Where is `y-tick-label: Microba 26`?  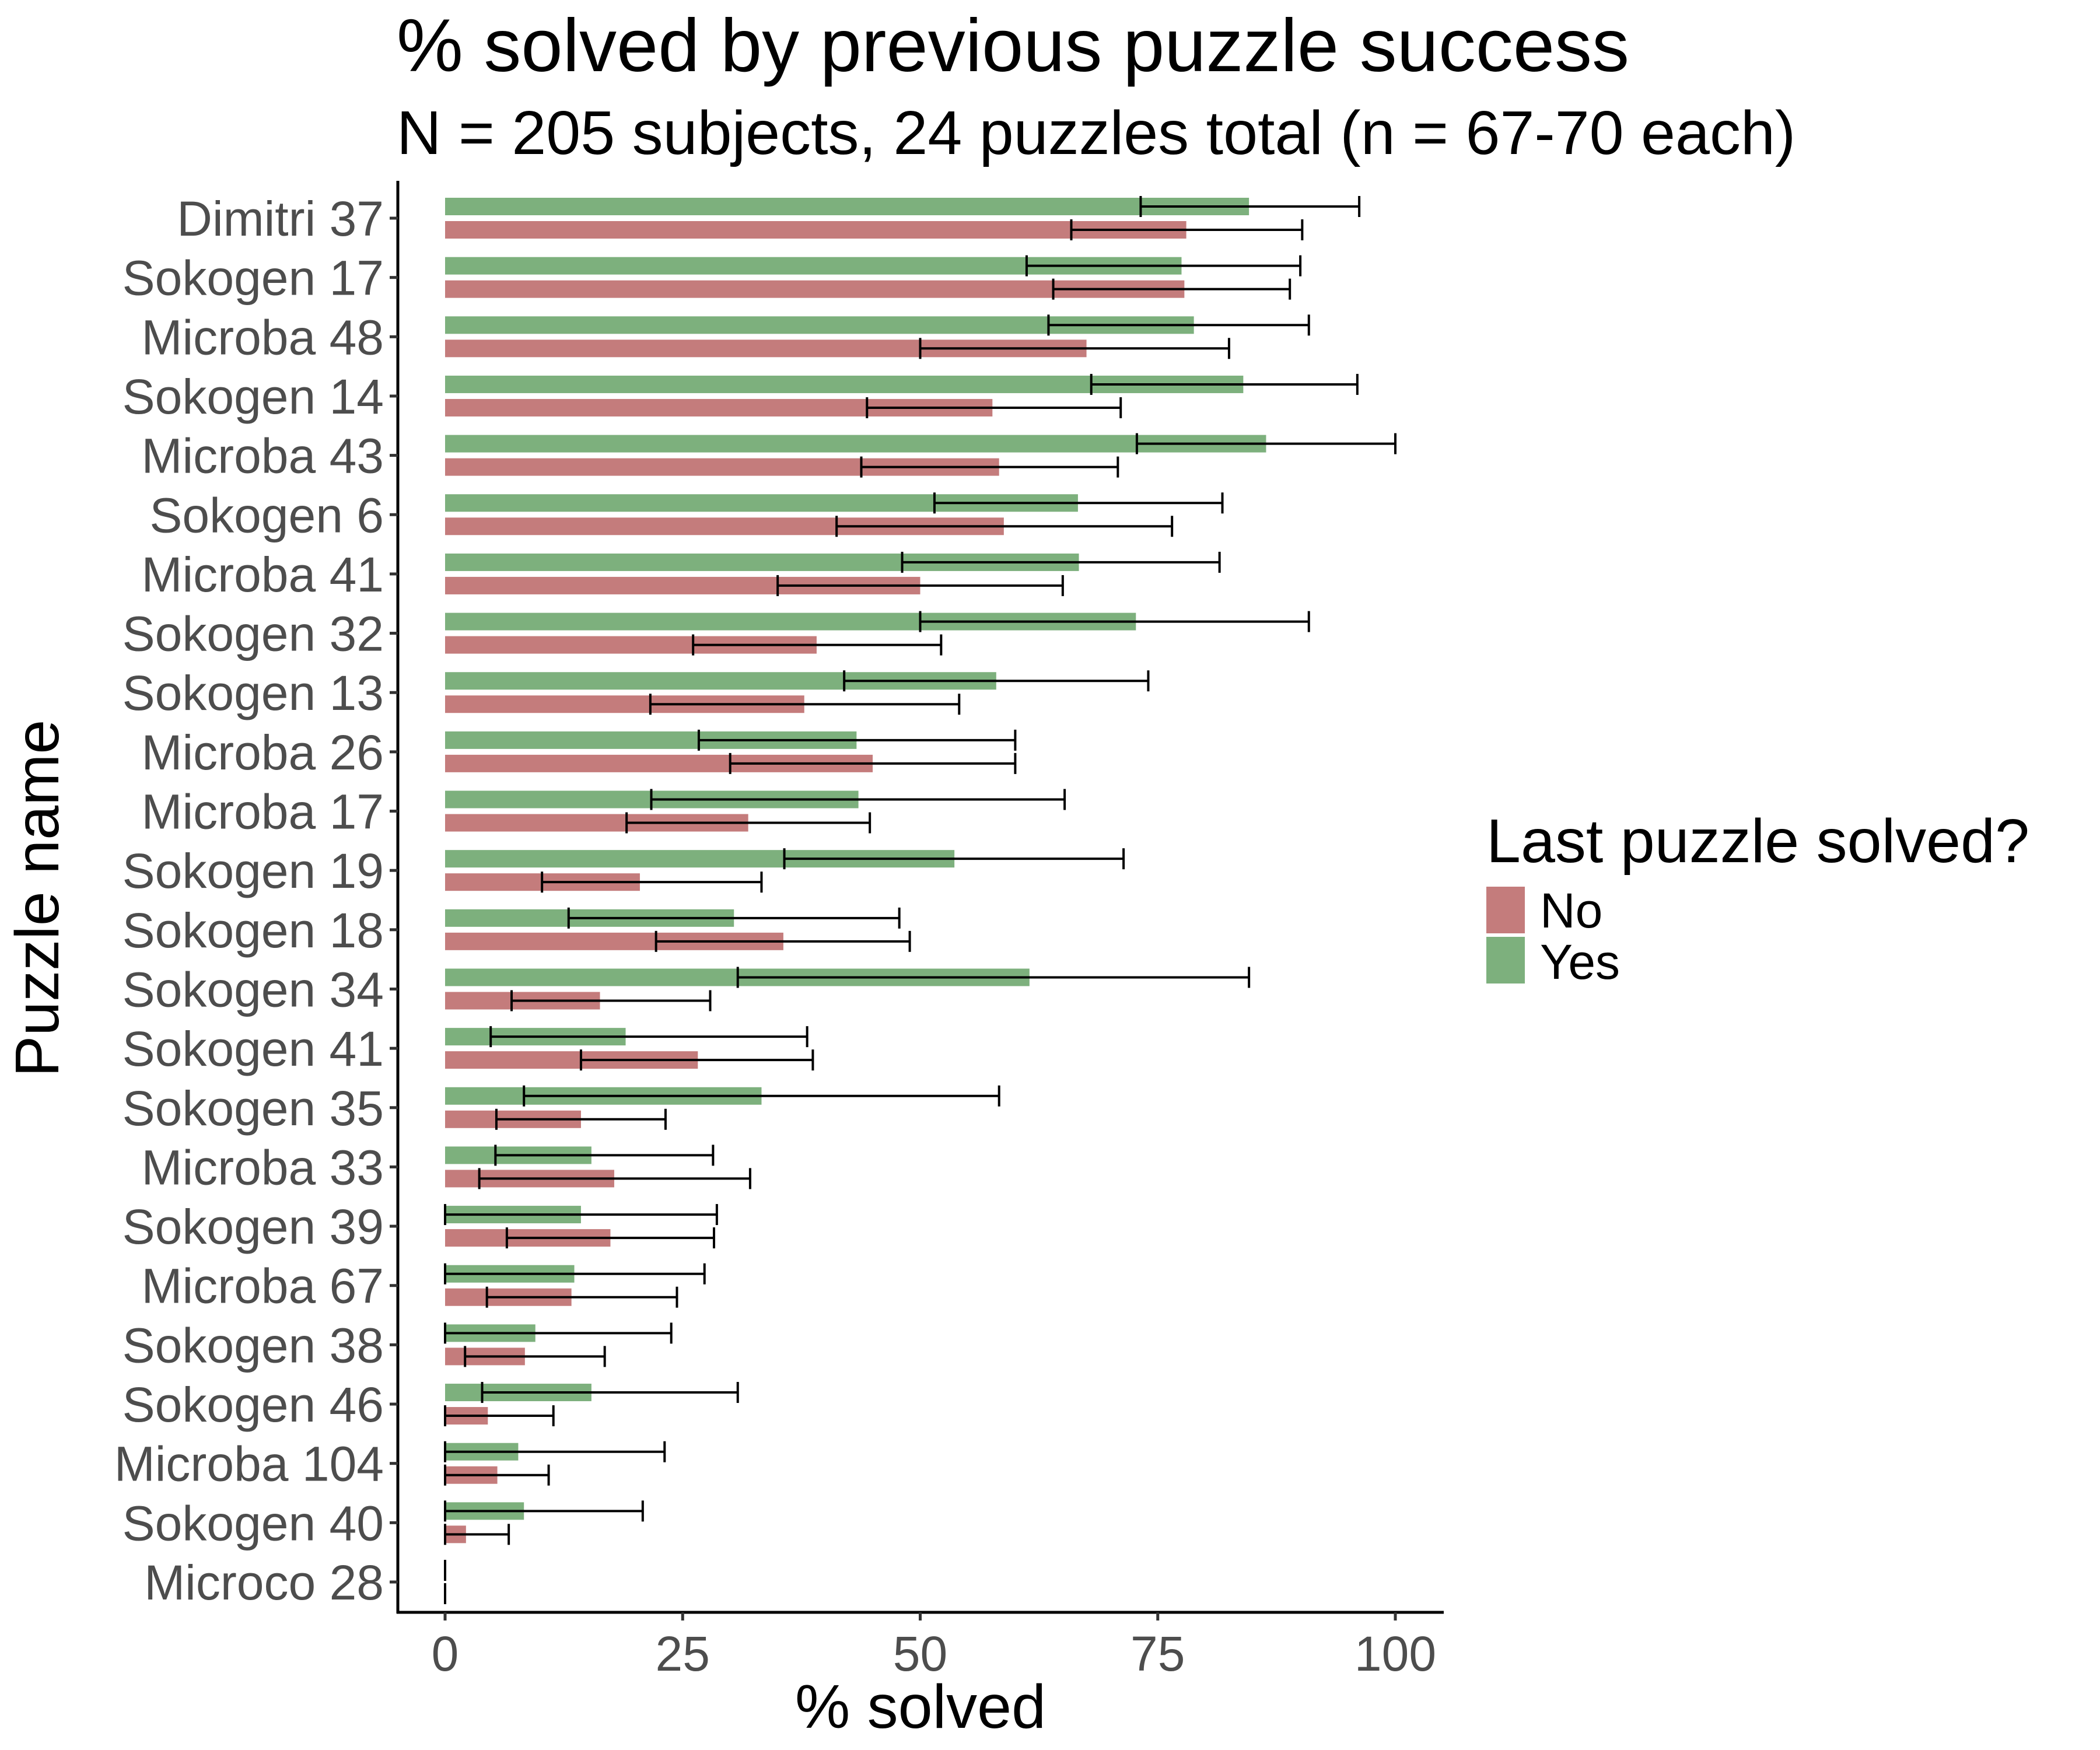 y-tick-label: Microba 26 is located at coordinates (262, 752).